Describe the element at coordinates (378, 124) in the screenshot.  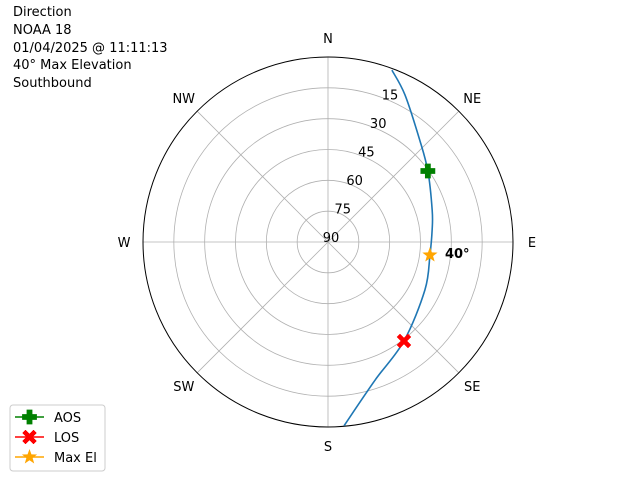
I see `radial-tick-label: 30` at that location.